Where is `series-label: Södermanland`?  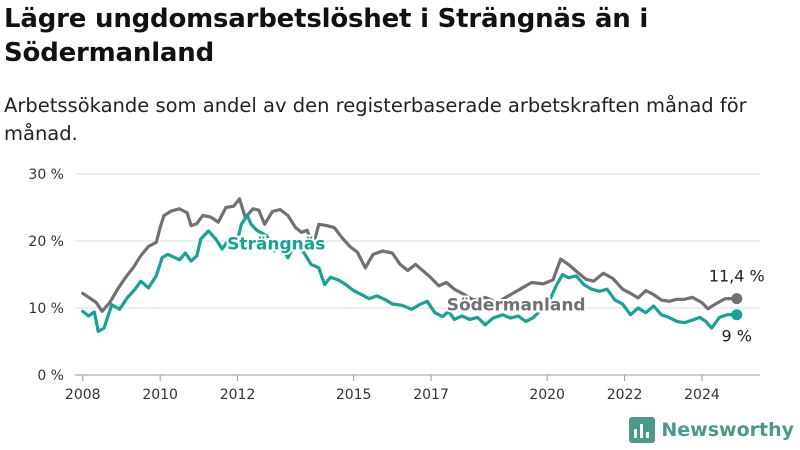
series-label: Södermanland is located at coordinates (516, 306).